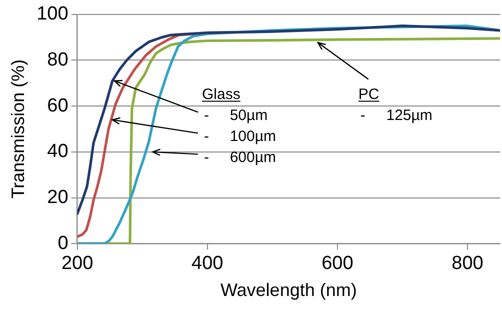 The height and width of the screenshot is (336, 502). What do you see at coordinates (221, 95) in the screenshot?
I see `annotation: Glass` at bounding box center [221, 95].